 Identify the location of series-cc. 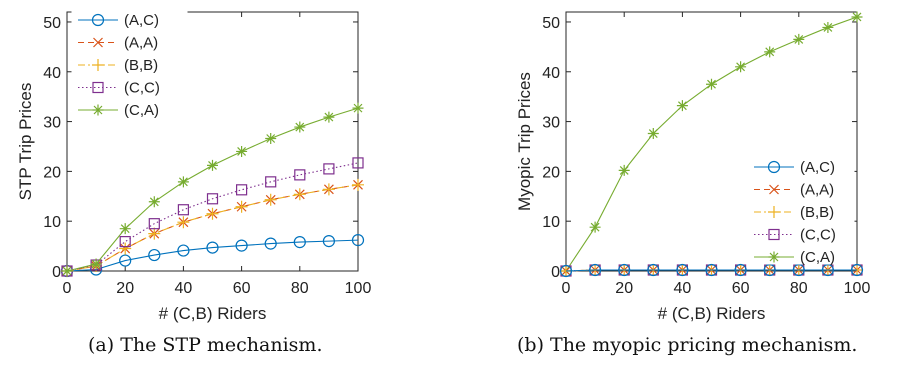
(212, 217).